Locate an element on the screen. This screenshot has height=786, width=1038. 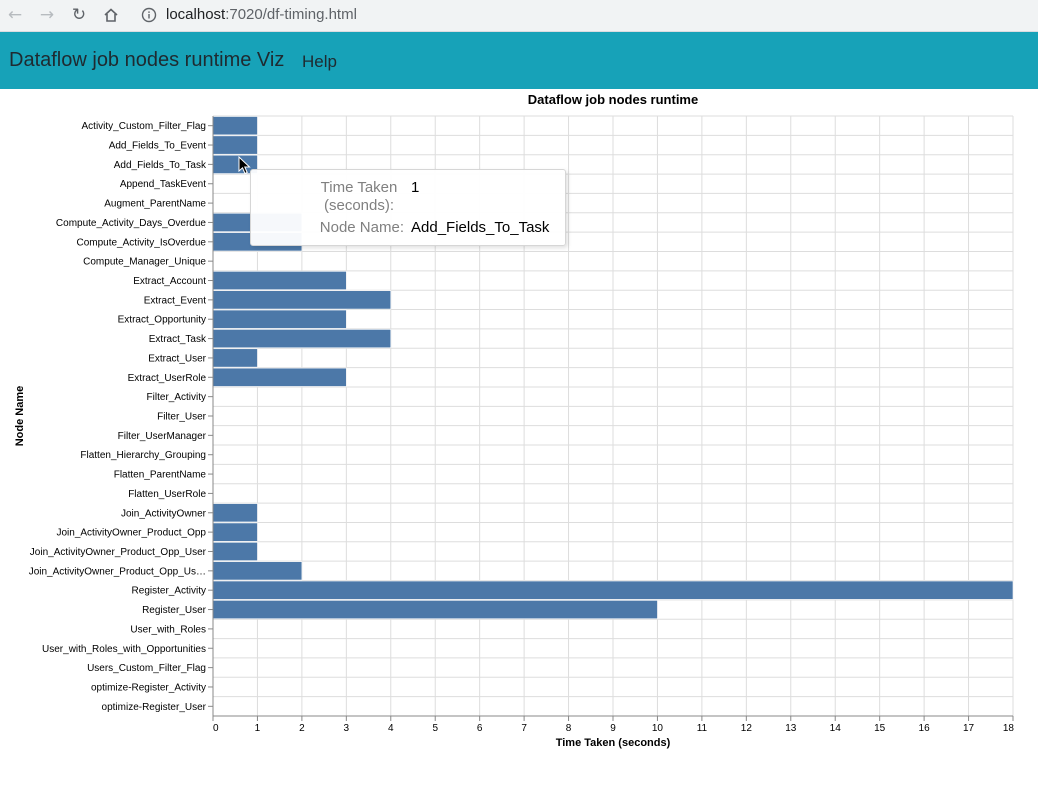
home-icon is located at coordinates (111, 15).